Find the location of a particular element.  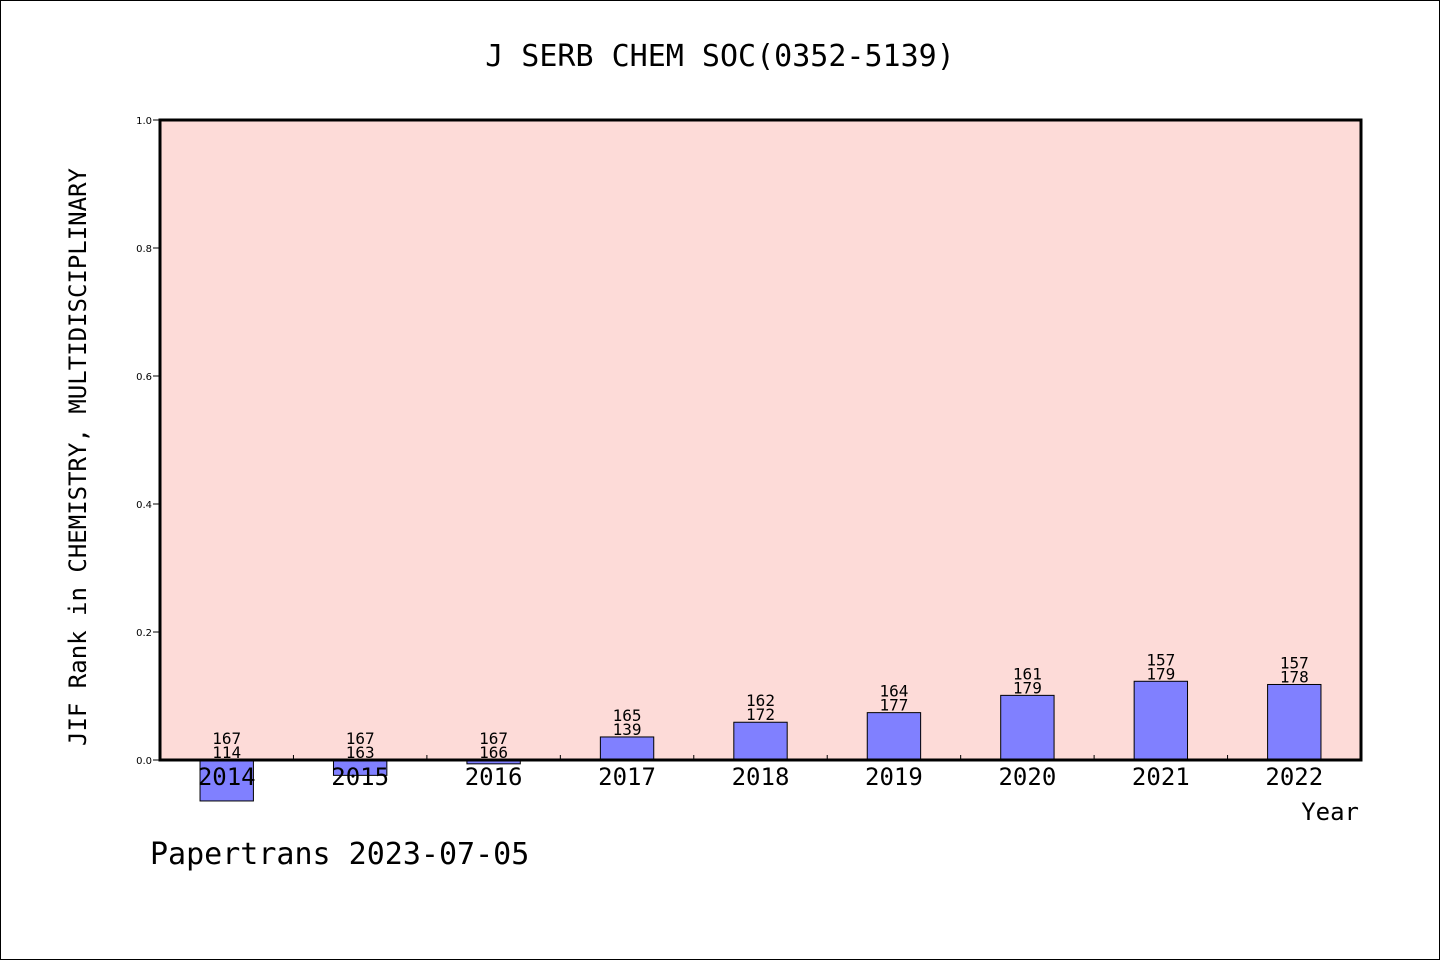

bar-label-bottom: 163 is located at coordinates (360, 752).